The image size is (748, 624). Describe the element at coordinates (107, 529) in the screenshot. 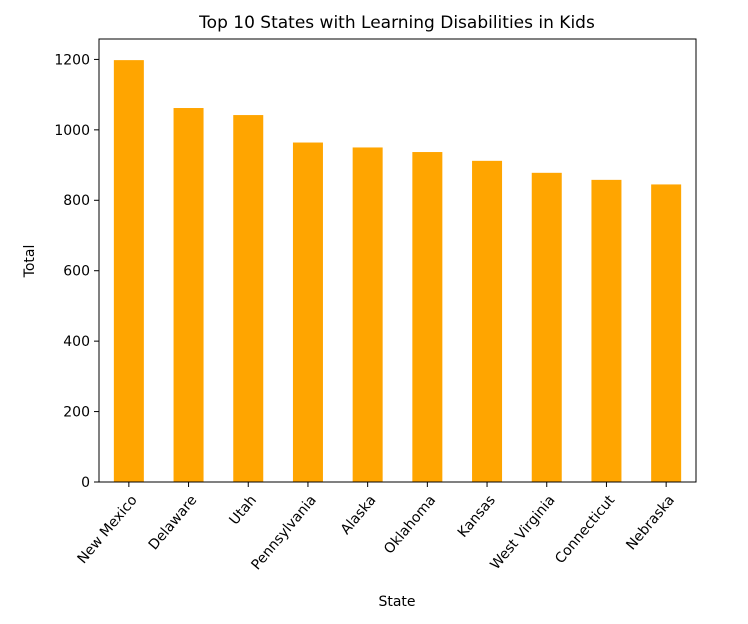

I see `x-tick-label: New Mexico` at that location.